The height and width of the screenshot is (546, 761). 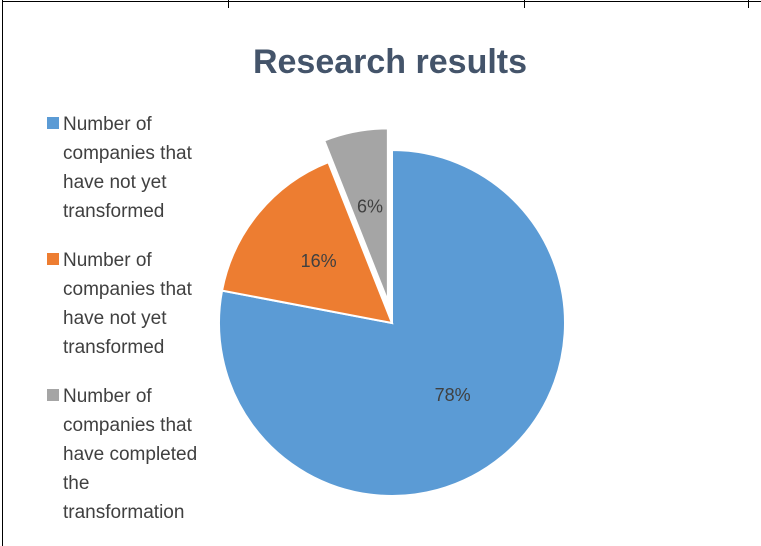 I want to click on data-label: 78%, so click(x=453, y=395).